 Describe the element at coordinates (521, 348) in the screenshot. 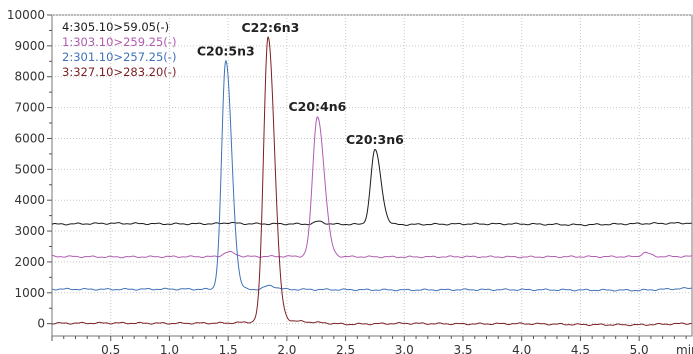

I see `x-tick-label: 4.0` at that location.